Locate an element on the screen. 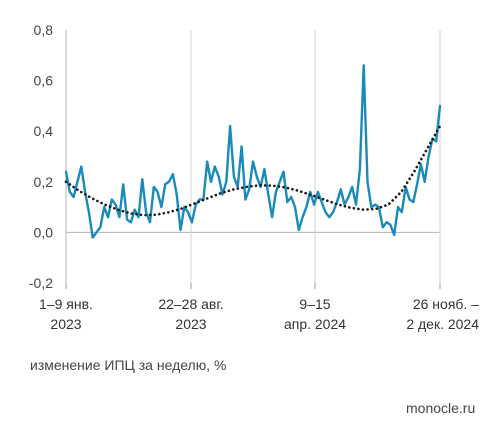 The width and height of the screenshot is (504, 439). y-tick-label: 0,2 is located at coordinates (44, 182).